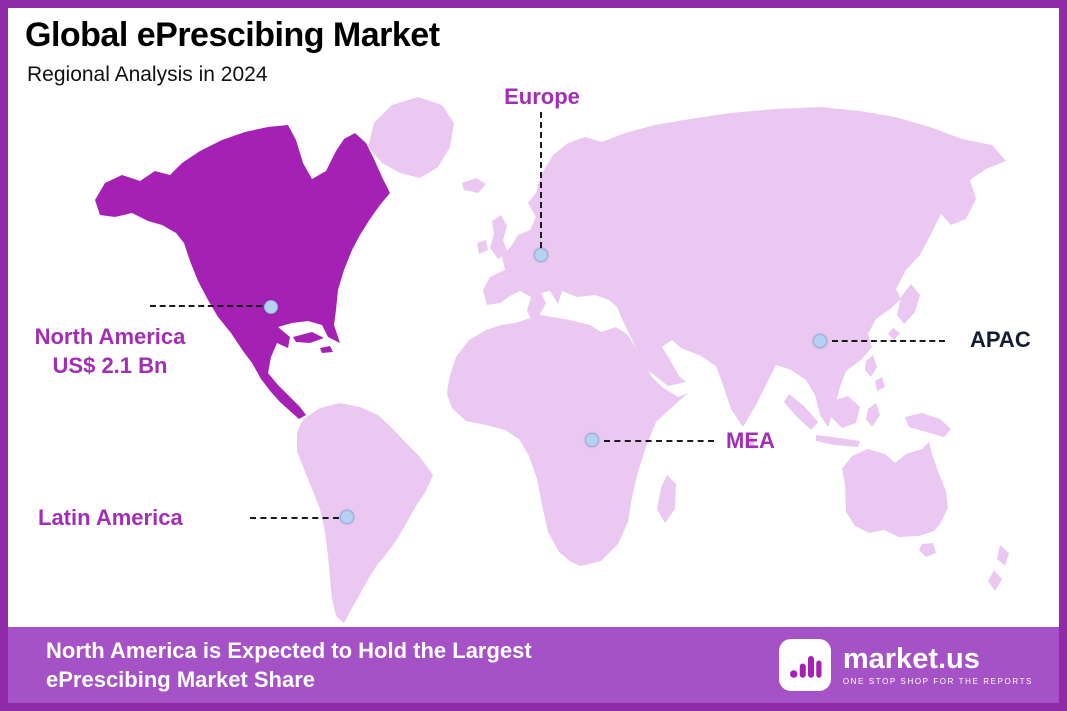 The height and width of the screenshot is (711, 1067). Describe the element at coordinates (411, 137) in the screenshot. I see `greenland-shape` at that location.